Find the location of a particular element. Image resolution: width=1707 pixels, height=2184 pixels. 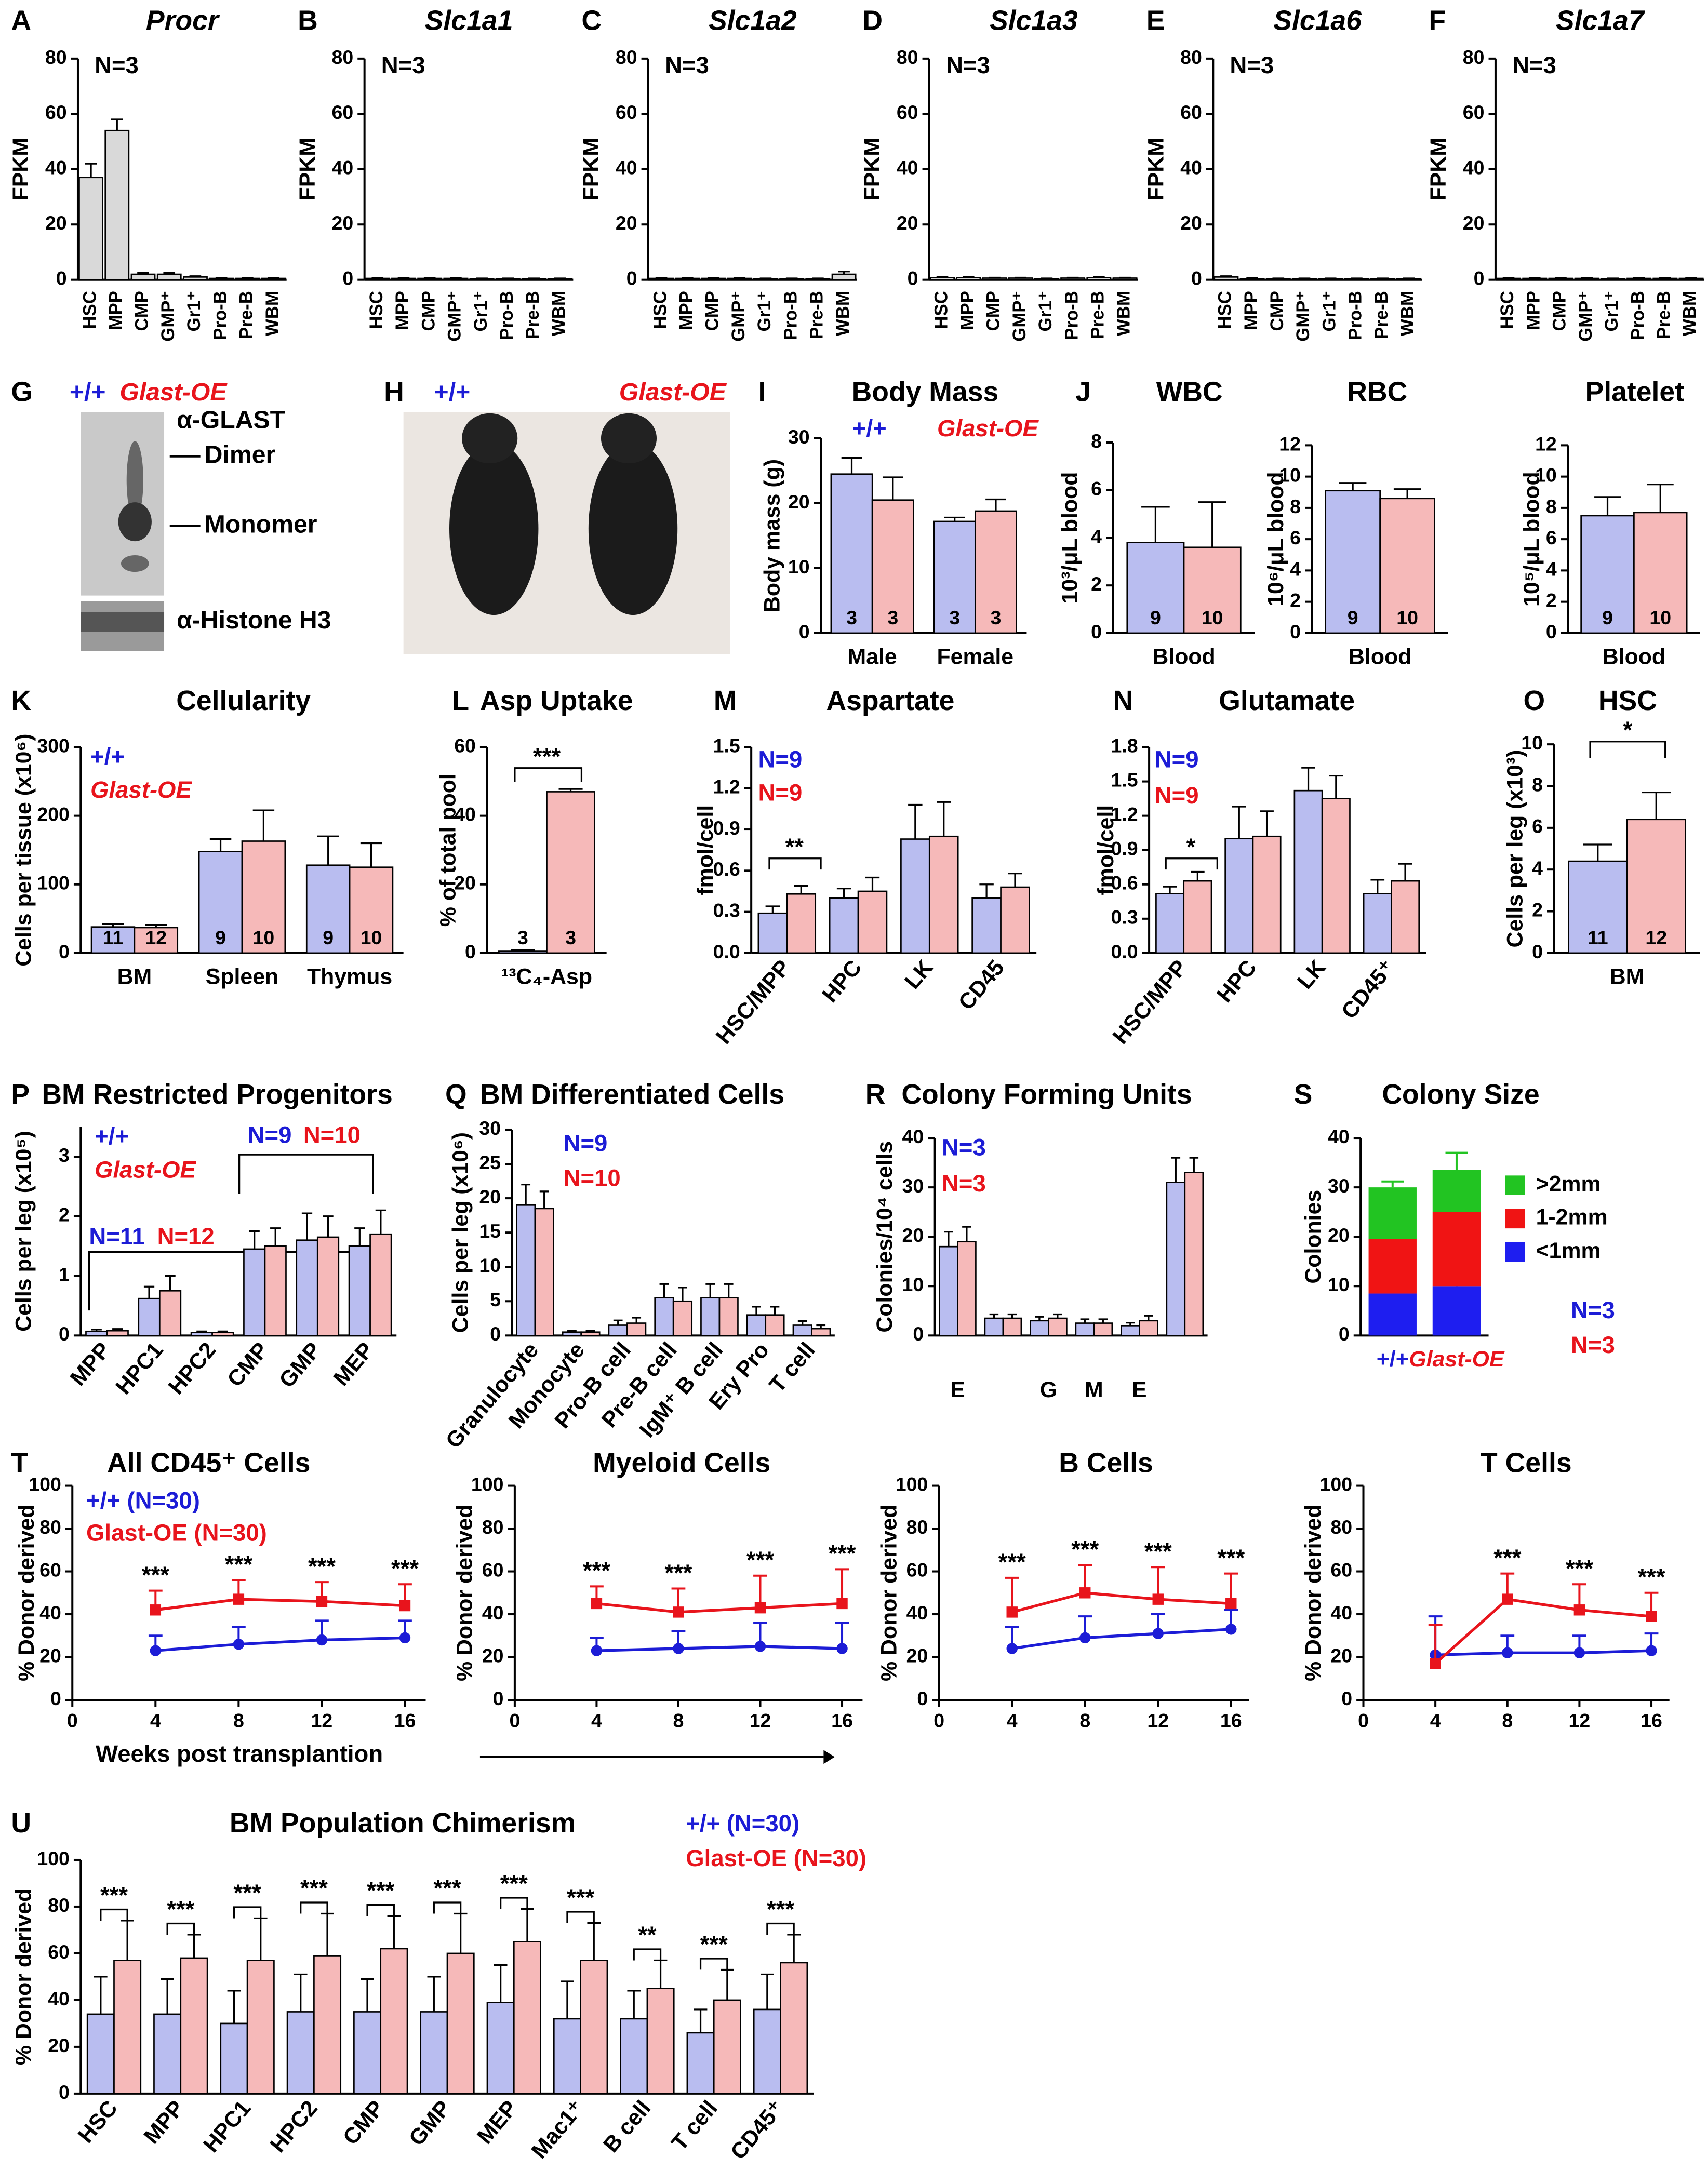

count-label: 3 is located at coordinates (955, 618).